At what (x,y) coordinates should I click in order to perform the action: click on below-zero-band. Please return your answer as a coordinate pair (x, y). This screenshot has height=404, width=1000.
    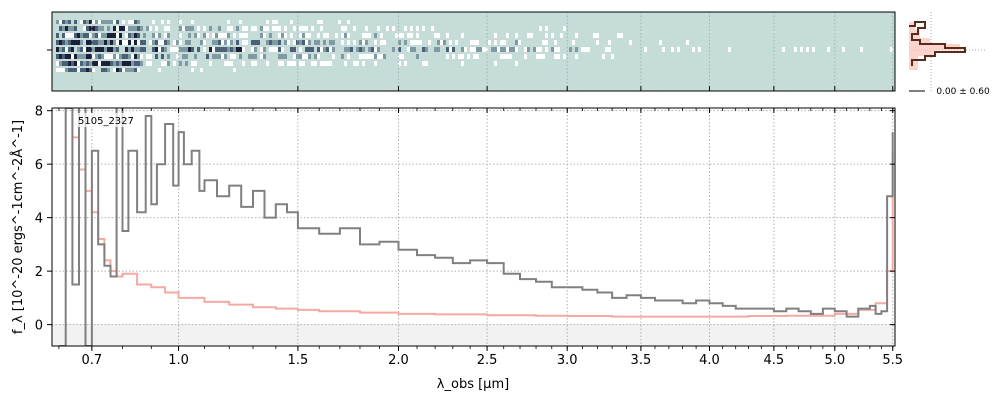
    Looking at the image, I should click on (473, 335).